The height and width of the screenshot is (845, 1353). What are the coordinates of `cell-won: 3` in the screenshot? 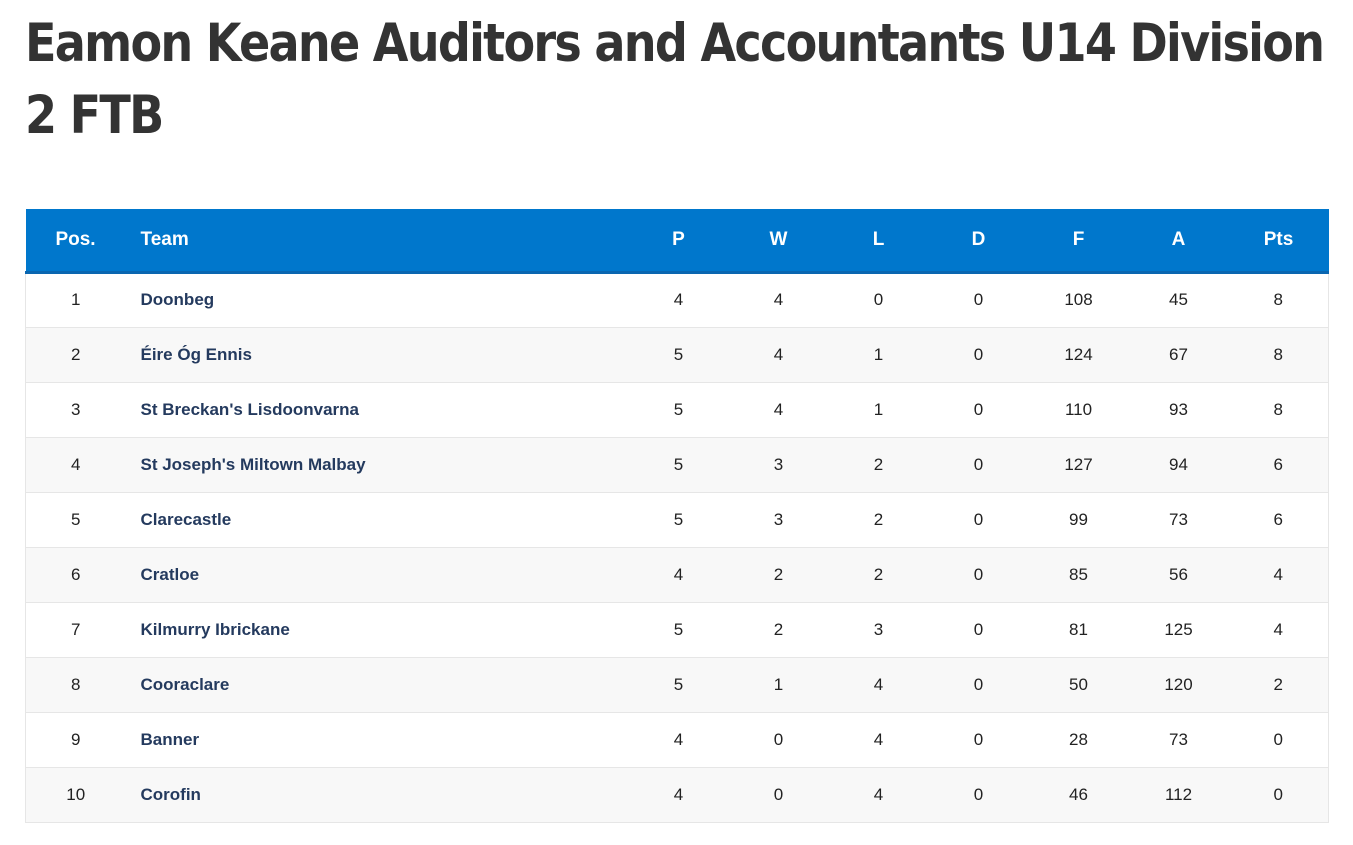 It's located at (778, 464).